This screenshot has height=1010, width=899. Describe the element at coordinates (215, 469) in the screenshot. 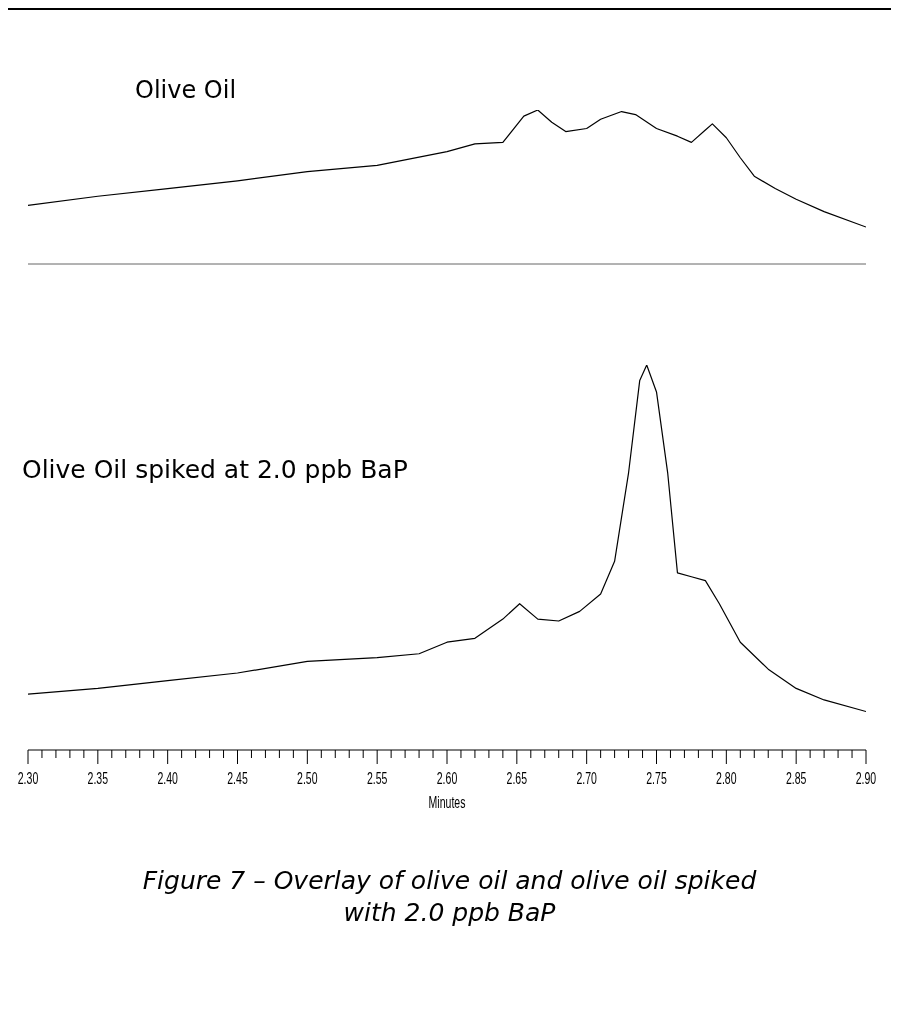

I see `text: Olive Oil spiked at 2.0 ppb BaP` at that location.